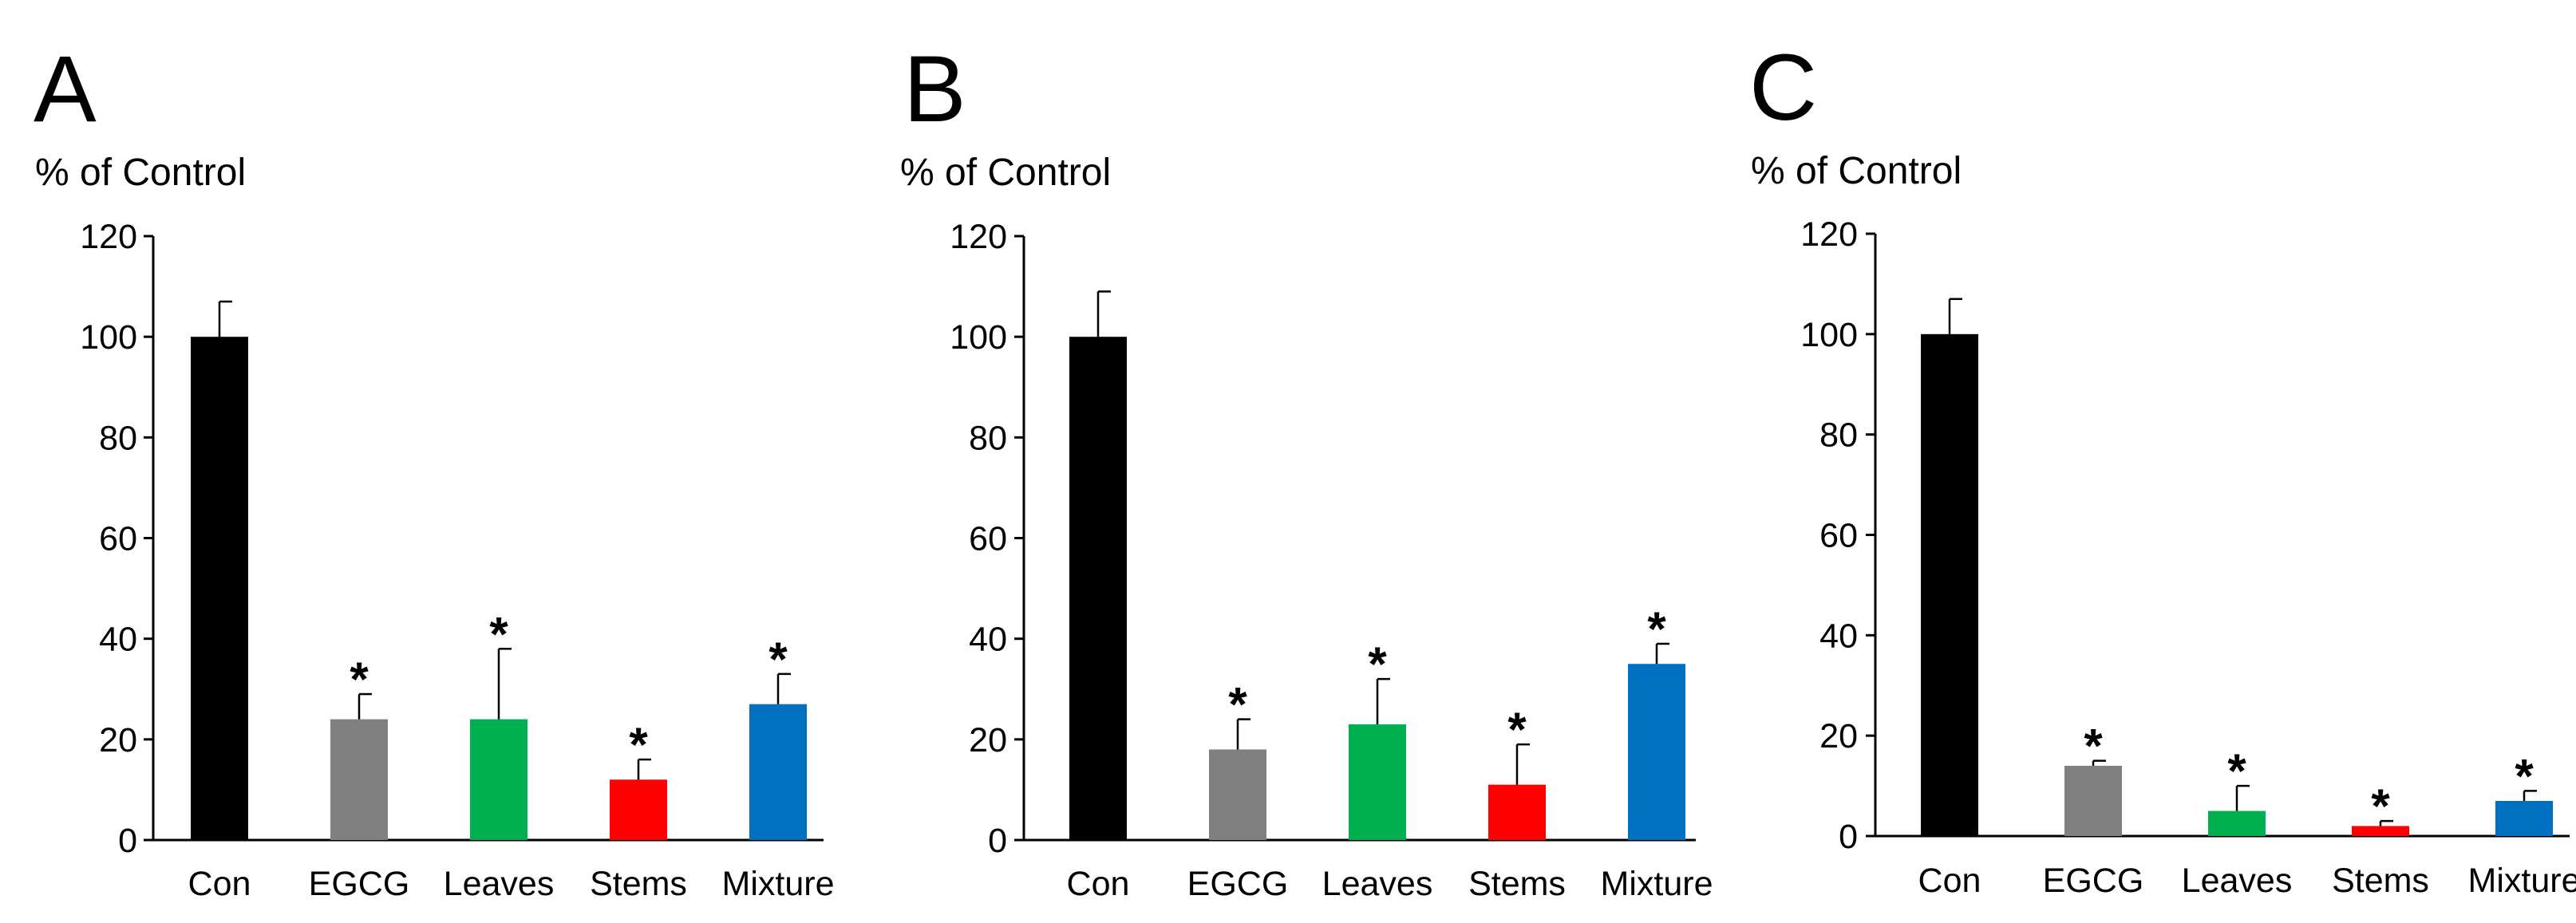 This screenshot has height=923, width=2576. I want to click on panel-letter: C, so click(1783, 87).